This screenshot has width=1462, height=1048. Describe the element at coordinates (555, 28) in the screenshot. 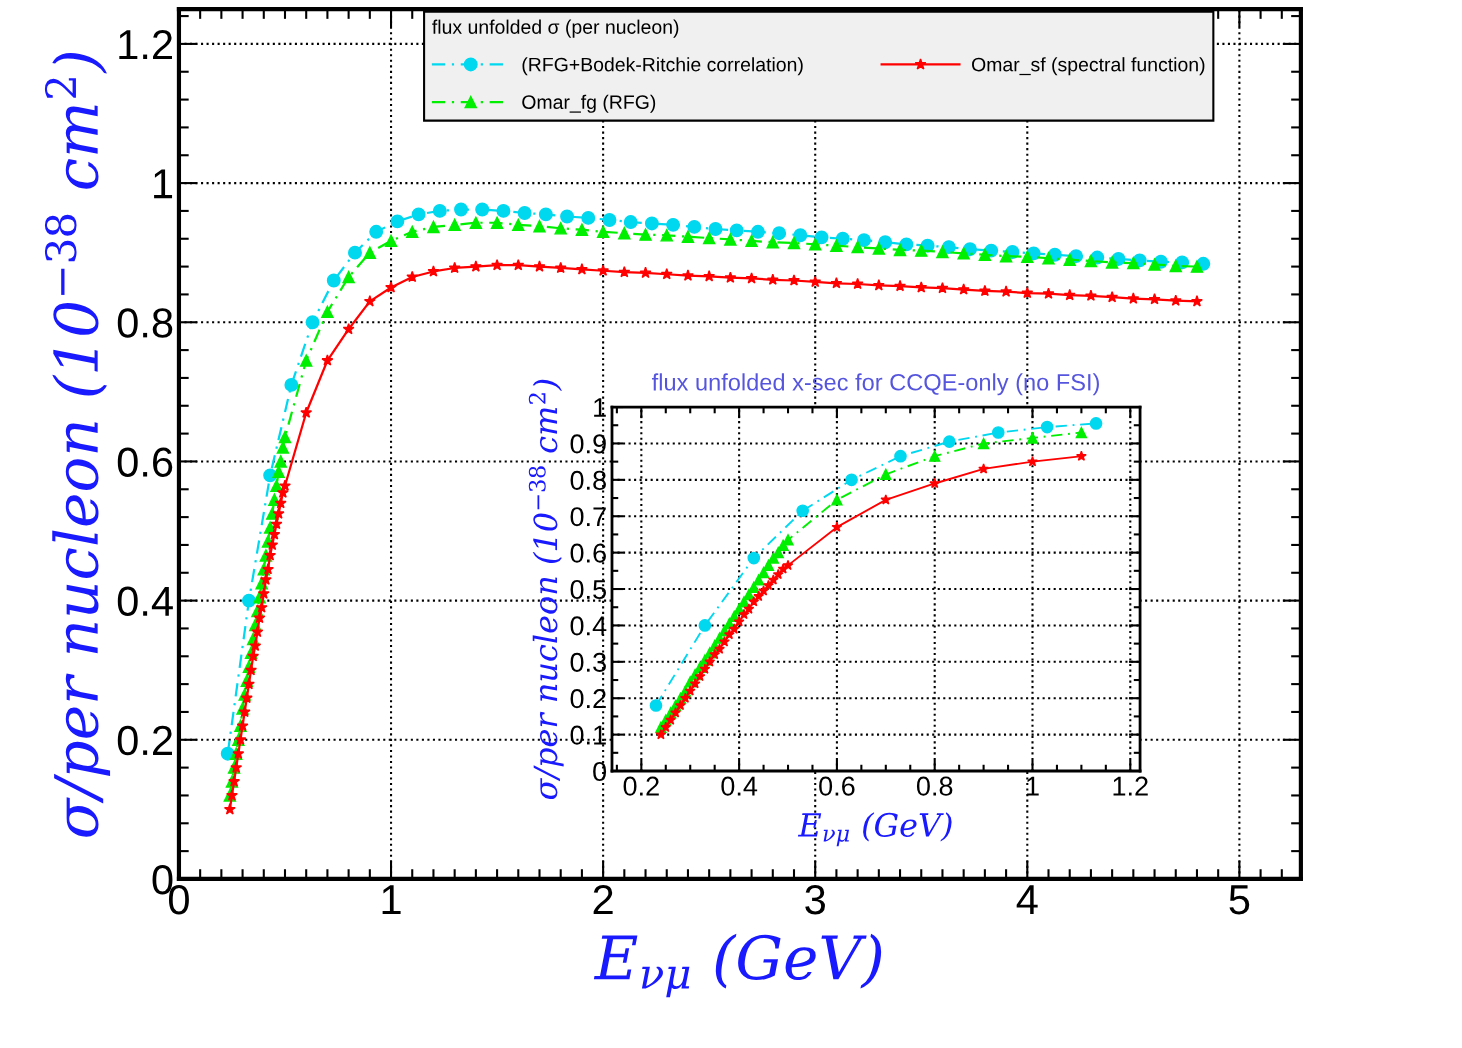

I see `legend-title: flux unfolded σ (per nucleon)` at that location.